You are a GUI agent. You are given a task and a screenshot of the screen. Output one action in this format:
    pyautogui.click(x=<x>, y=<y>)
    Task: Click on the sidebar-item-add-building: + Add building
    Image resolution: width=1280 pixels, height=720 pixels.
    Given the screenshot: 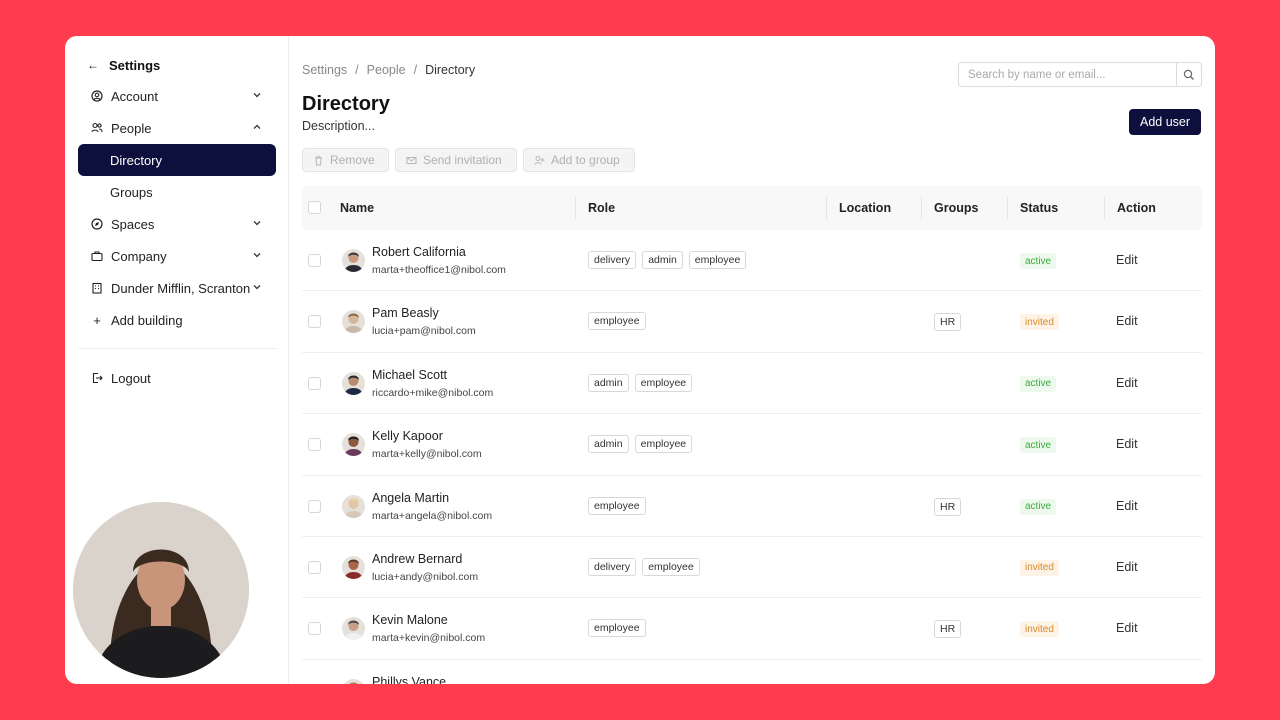 What is the action you would take?
    pyautogui.click(x=177, y=320)
    